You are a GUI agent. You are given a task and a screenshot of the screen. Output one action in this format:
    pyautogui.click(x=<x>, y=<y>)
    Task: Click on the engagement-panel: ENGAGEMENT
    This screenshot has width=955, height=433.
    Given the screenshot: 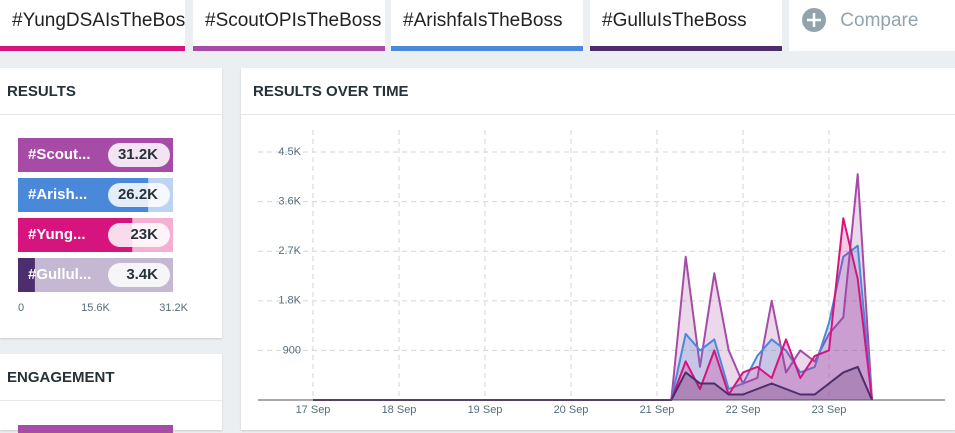 What is the action you would take?
    pyautogui.click(x=111, y=393)
    